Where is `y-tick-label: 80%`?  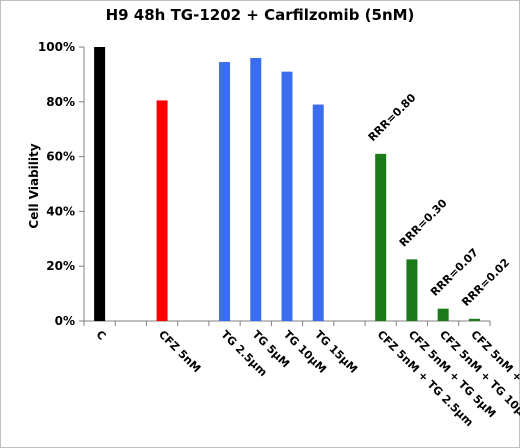
y-tick-label: 80% is located at coordinates (60, 102).